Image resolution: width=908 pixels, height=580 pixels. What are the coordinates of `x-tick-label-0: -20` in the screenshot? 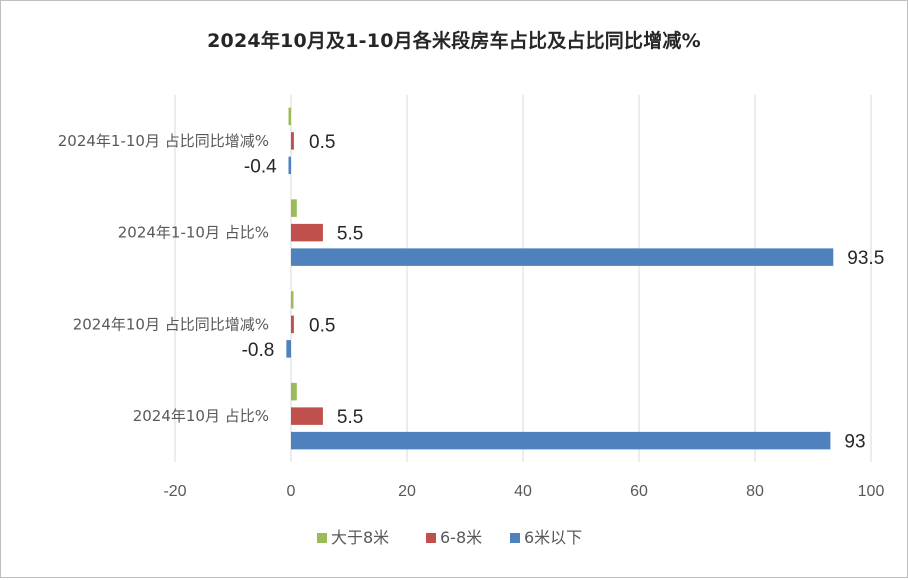 It's located at (174, 491).